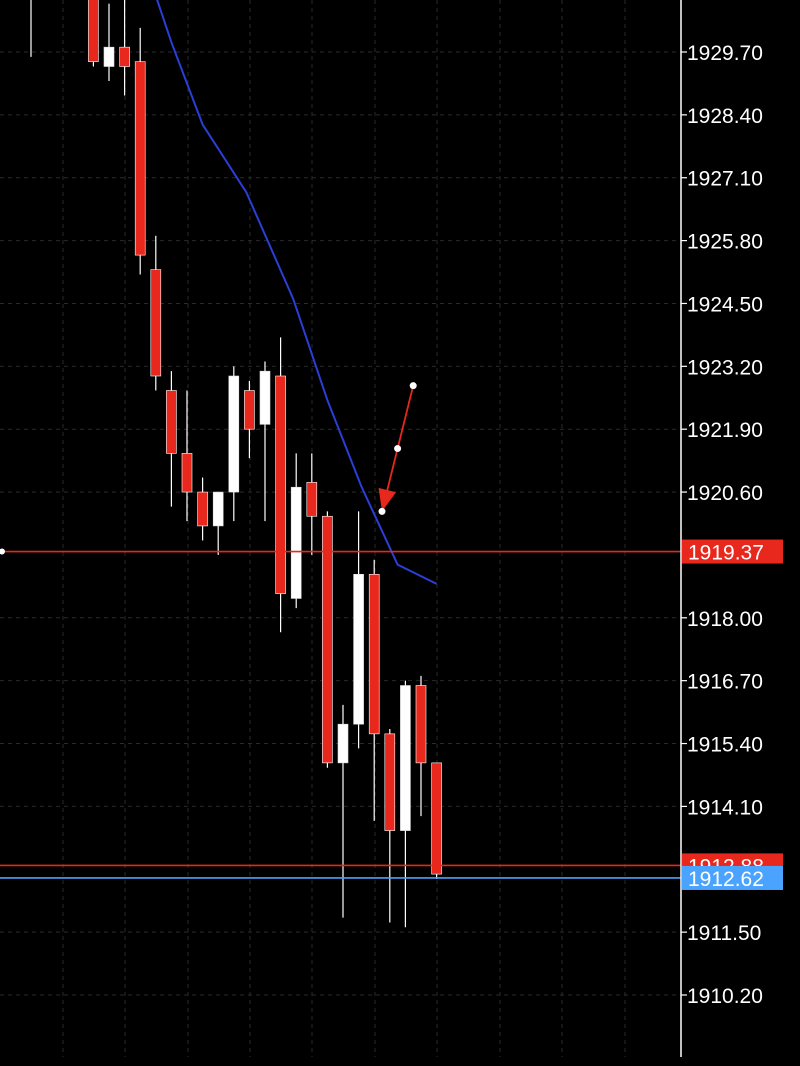 The height and width of the screenshot is (1066, 800). I want to click on price-axis-label: 1924.50, so click(725, 304).